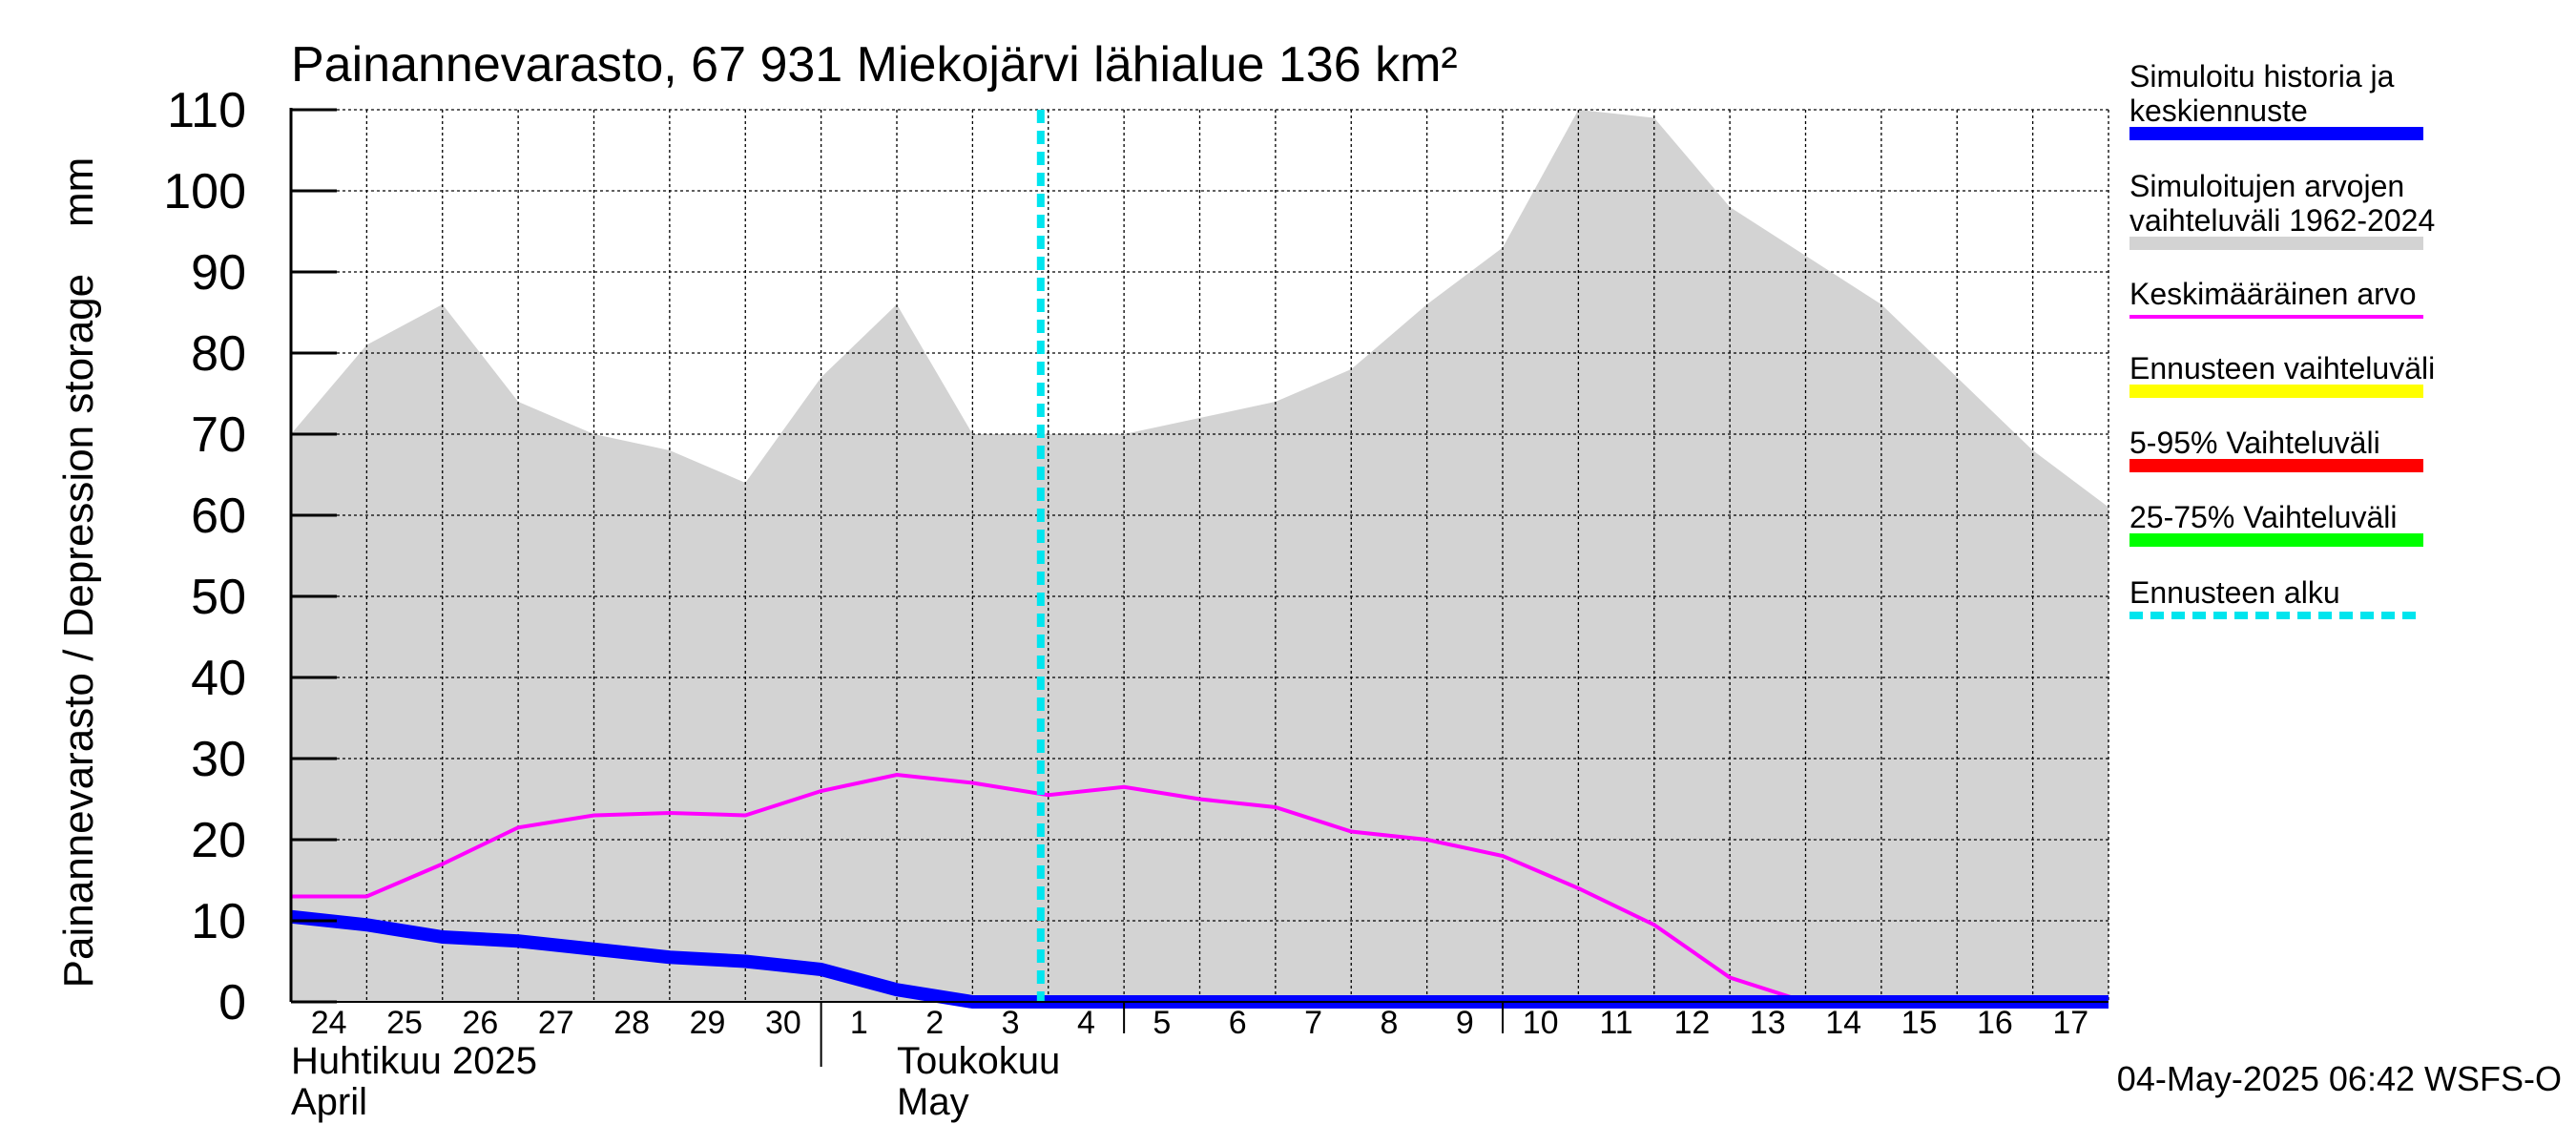 The image size is (2576, 1145). Describe the element at coordinates (232, 1003) in the screenshot. I see `y-tick-label: 0` at that location.